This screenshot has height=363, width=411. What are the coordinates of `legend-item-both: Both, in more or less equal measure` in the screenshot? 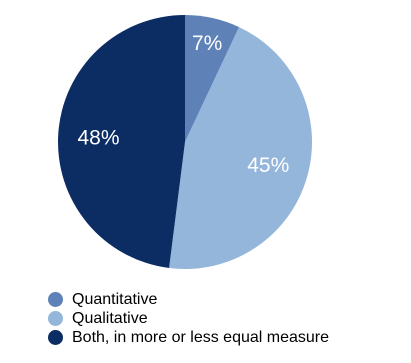 It's located at (188, 337).